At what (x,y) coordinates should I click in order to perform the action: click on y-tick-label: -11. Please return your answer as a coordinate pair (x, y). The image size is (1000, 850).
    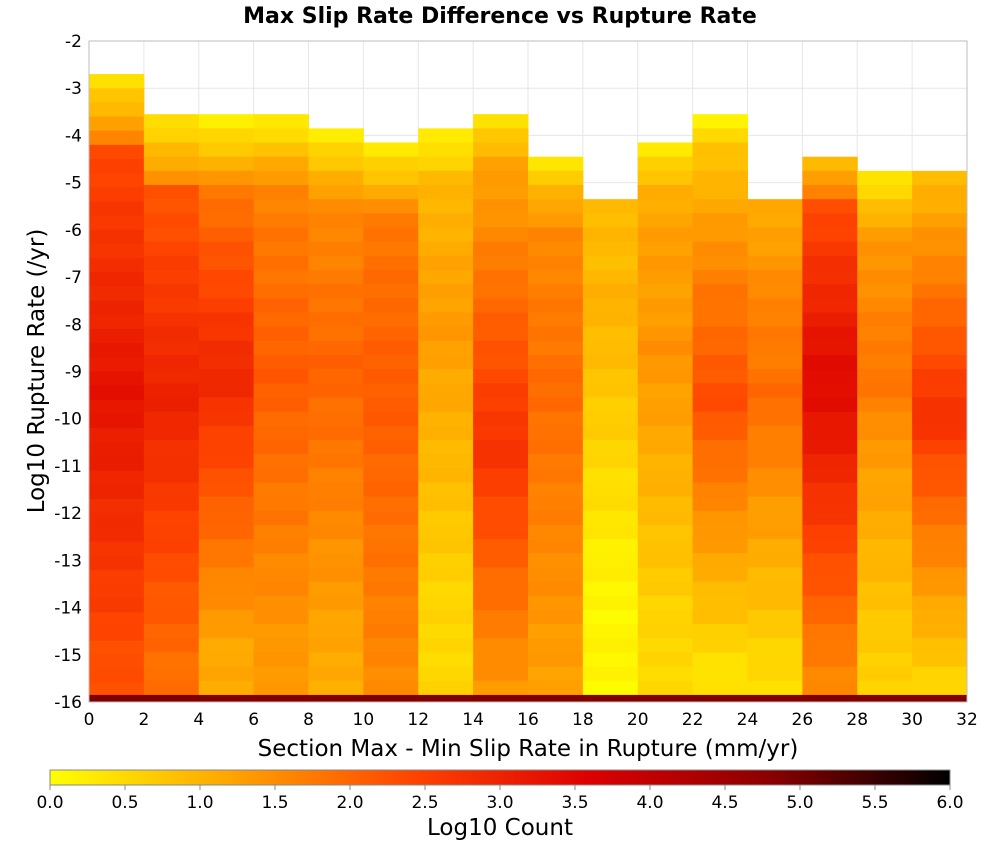
    Looking at the image, I should click on (68, 467).